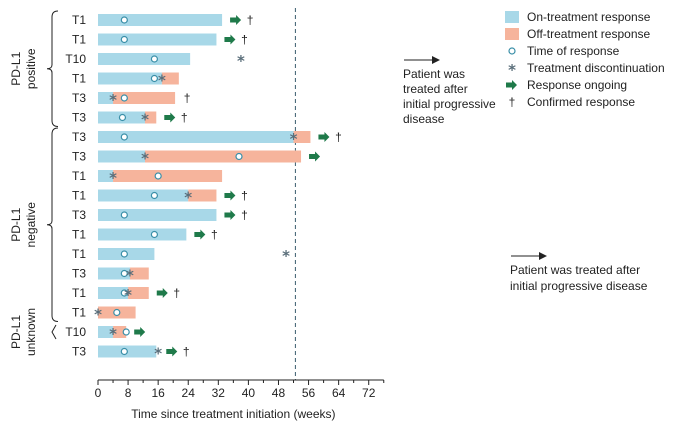 Image resolution: width=687 pixels, height=425 pixels. Describe the element at coordinates (575, 270) in the screenshot. I see `annotation-text: Patient was treated after` at that location.